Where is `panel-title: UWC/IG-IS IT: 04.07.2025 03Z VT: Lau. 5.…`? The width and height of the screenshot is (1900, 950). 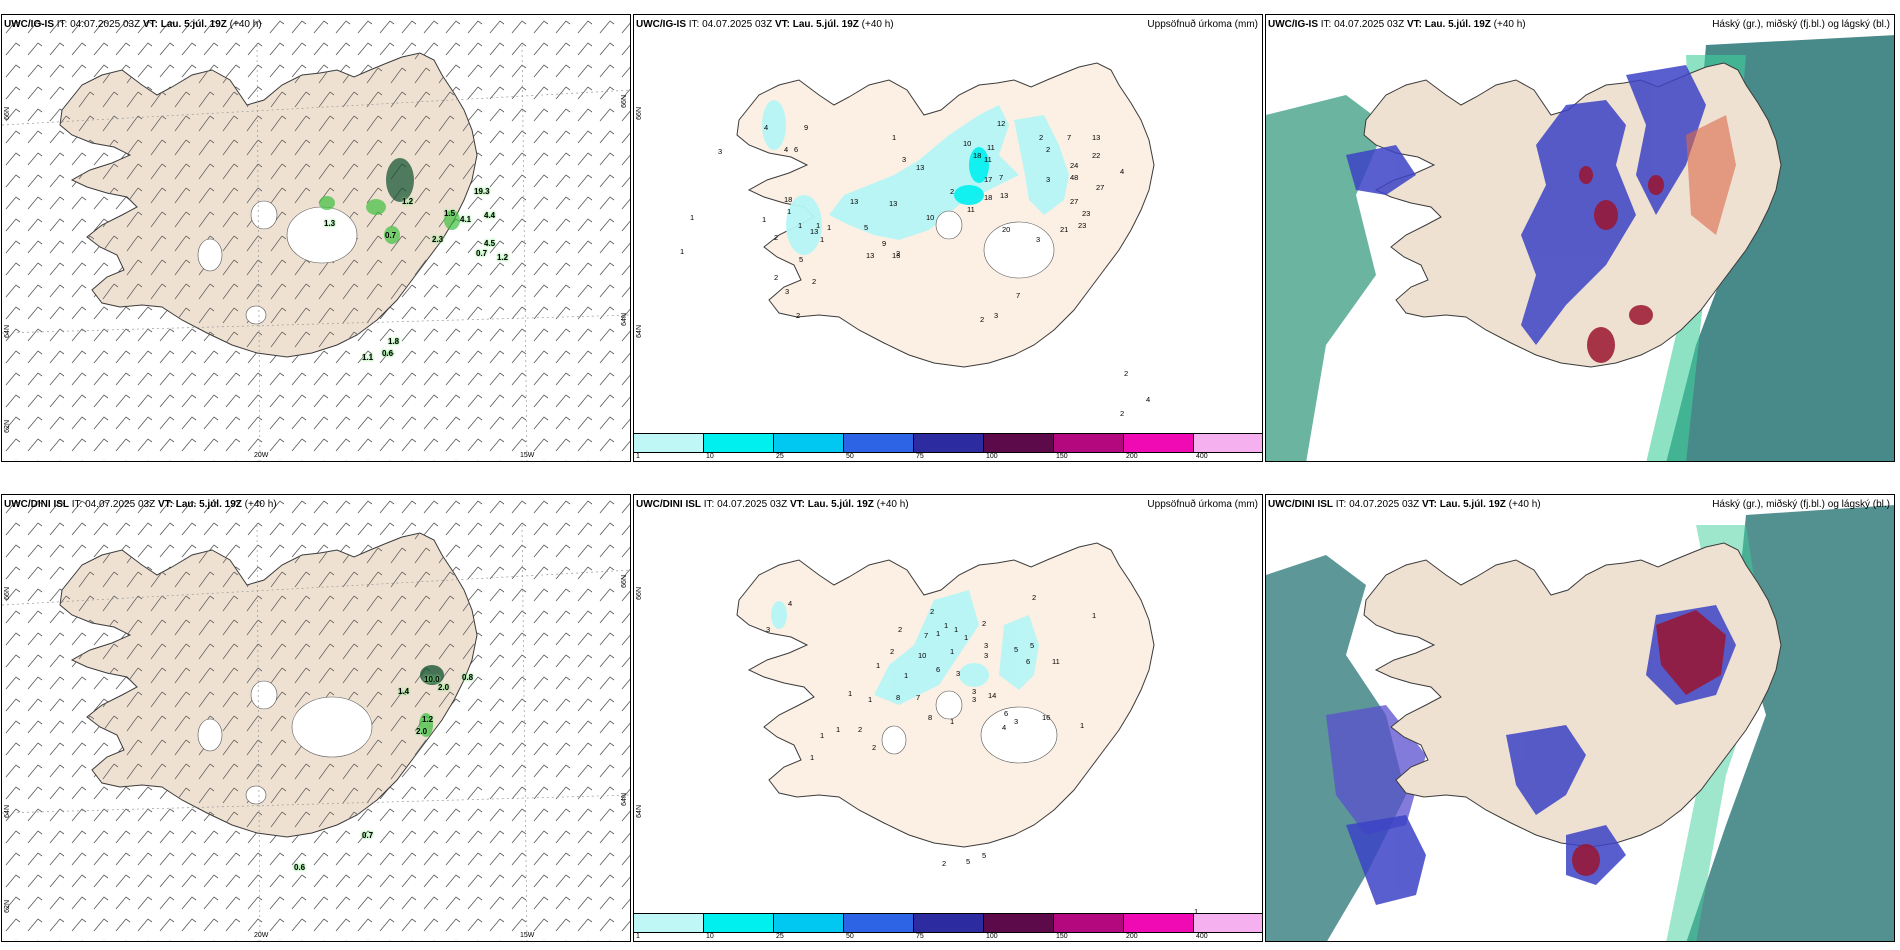 panel-title: UWC/IG-IS IT: 04.07.2025 03Z VT: Lau. 5.… is located at coordinates (133, 24).